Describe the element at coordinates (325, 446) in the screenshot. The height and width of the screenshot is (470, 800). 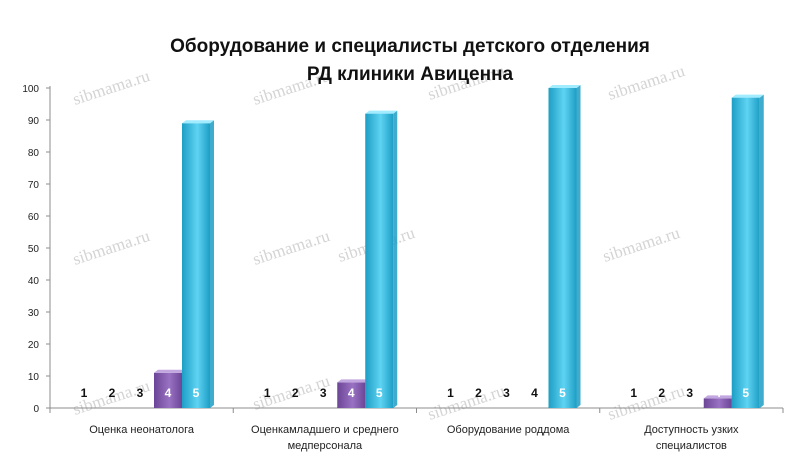
I see `x-category-label: медперсонала` at that location.